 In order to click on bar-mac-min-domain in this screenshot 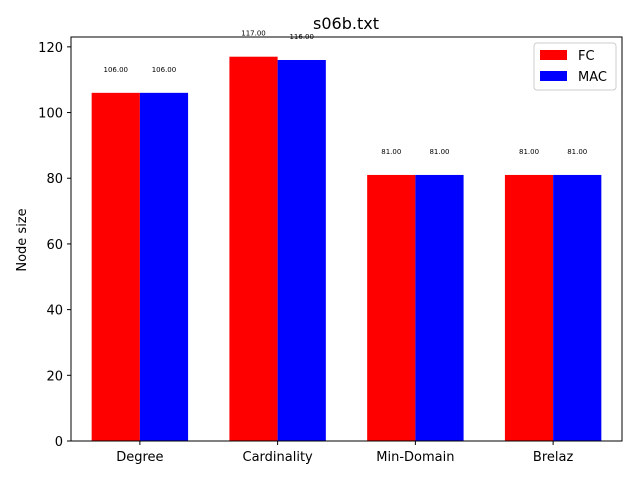, I will do `click(439, 307)`.